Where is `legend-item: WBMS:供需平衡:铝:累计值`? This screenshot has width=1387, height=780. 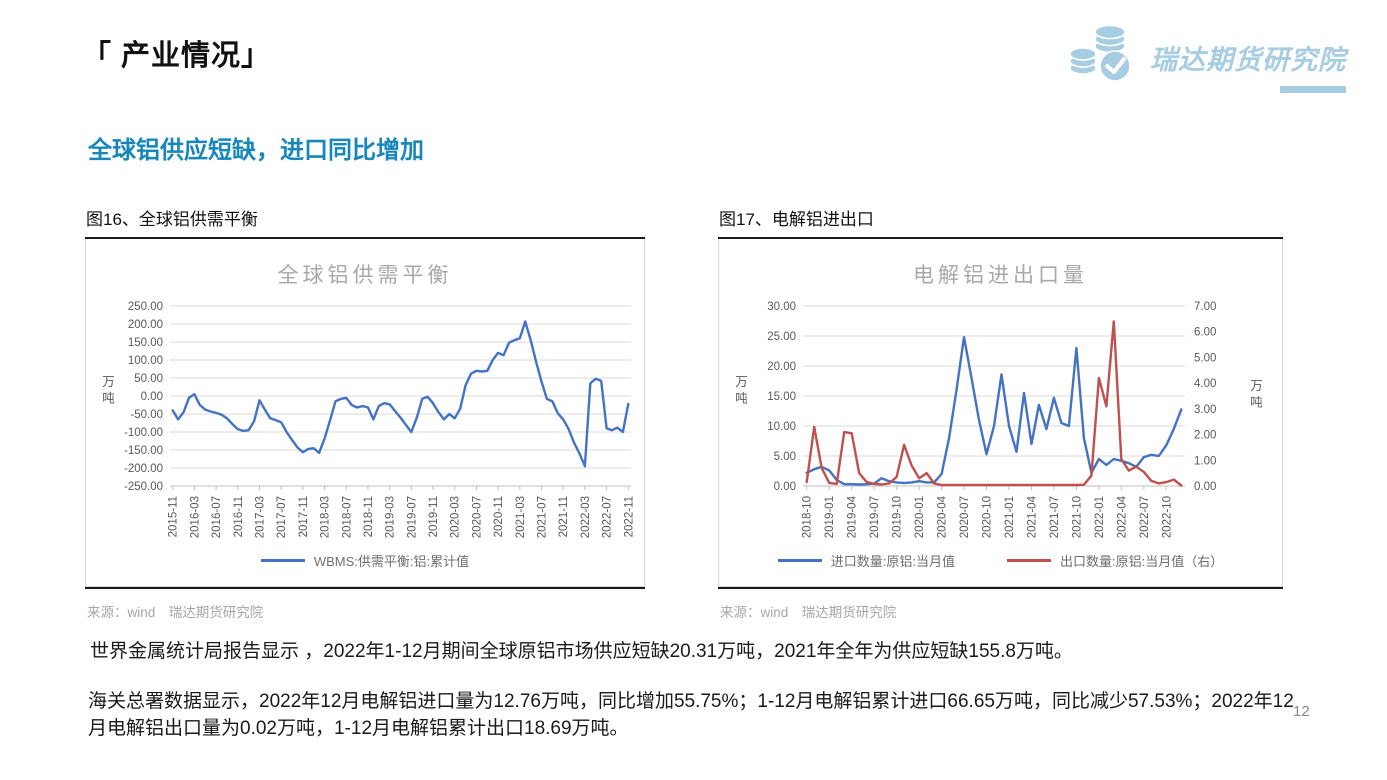
legend-item: WBMS:供需平衡:铝:累计值 is located at coordinates (364, 560).